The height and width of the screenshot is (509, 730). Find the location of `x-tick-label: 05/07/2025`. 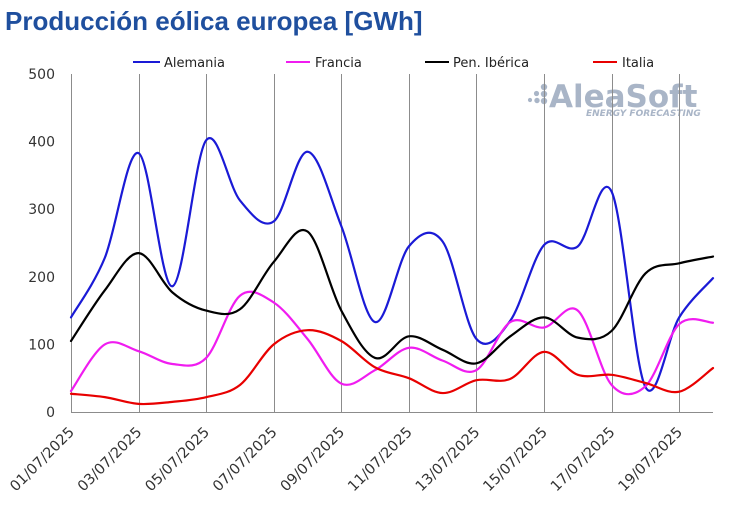

x-tick-label: 05/07/2025 is located at coordinates (178, 460).